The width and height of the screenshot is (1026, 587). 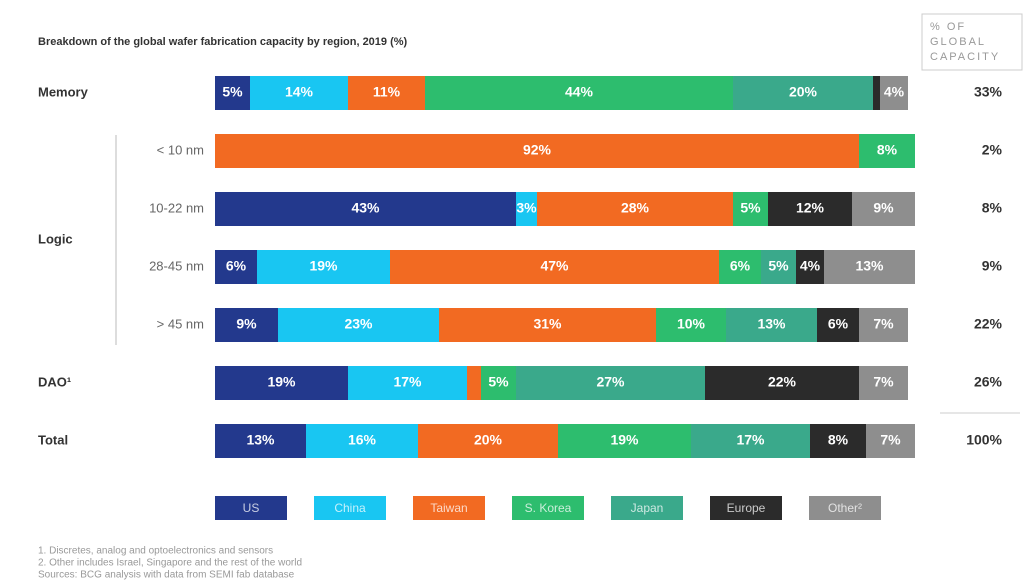 I want to click on share-label: 26%, so click(x=988, y=382).